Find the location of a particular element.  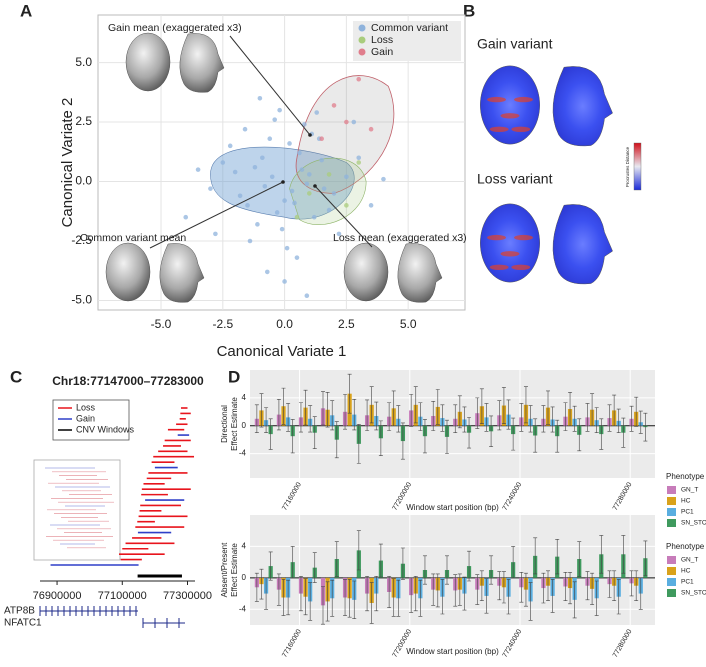

legend-label: CNV Windows is located at coordinates (105, 429).